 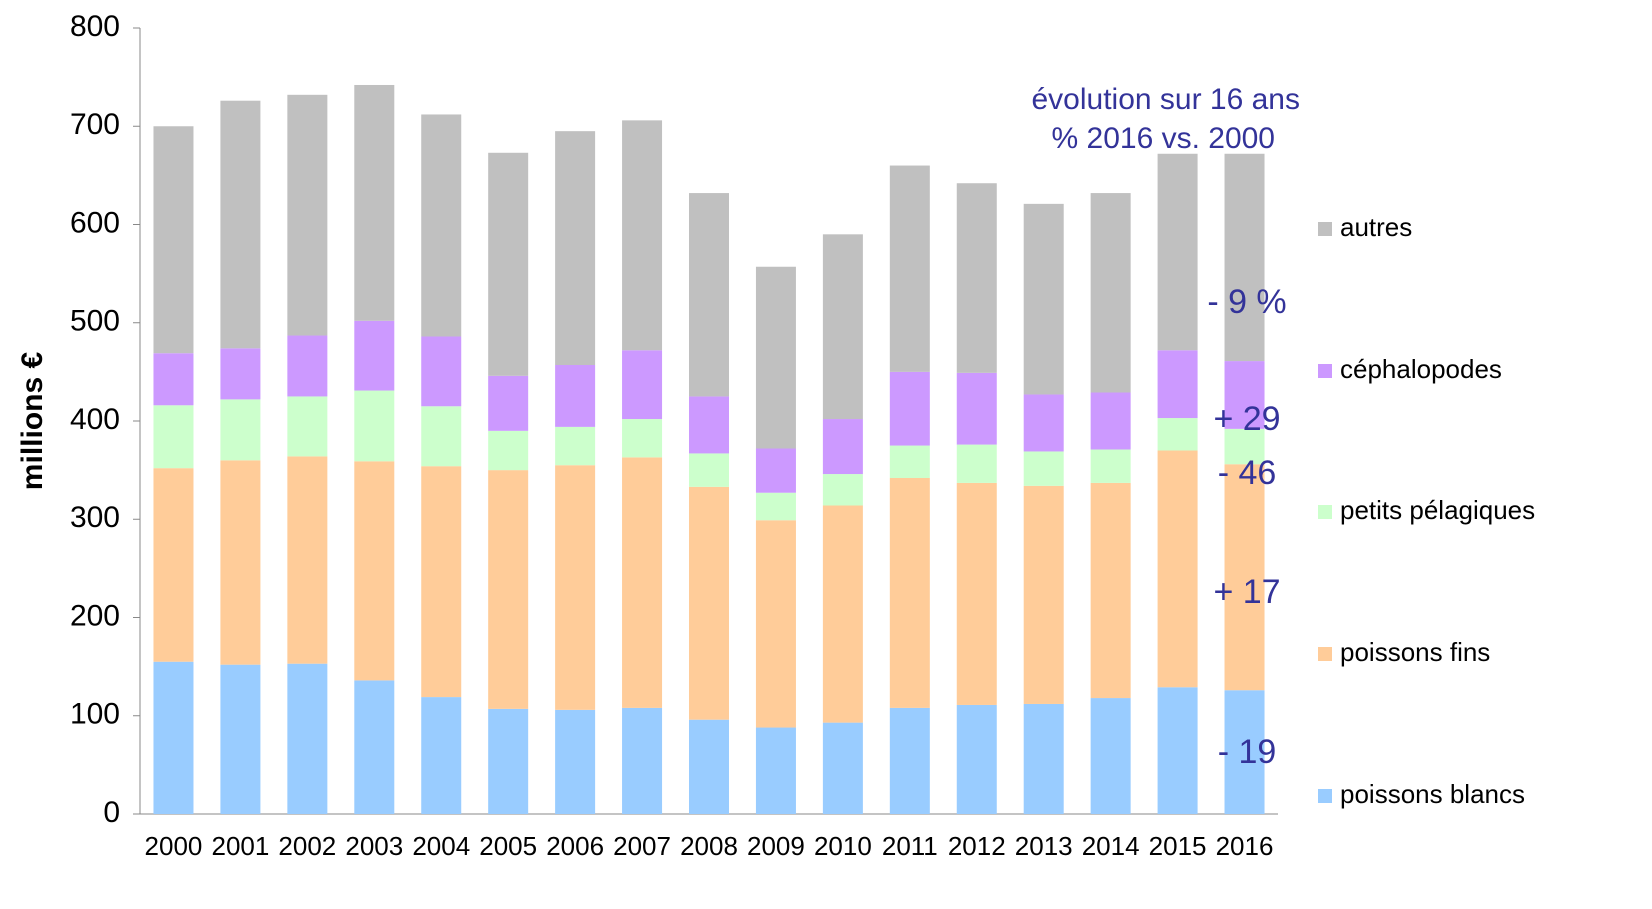 What do you see at coordinates (910, 846) in the screenshot?
I see `x-tick-label: 2011` at bounding box center [910, 846].